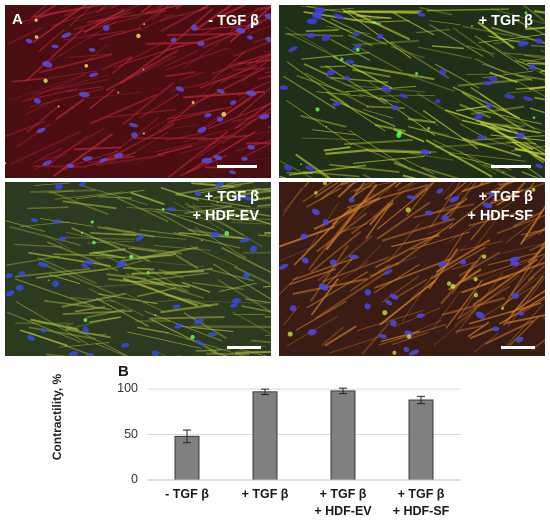 Image resolution: width=550 pixels, height=528 pixels. Describe the element at coordinates (131, 433) in the screenshot. I see `y-tick-label: 50` at that location.